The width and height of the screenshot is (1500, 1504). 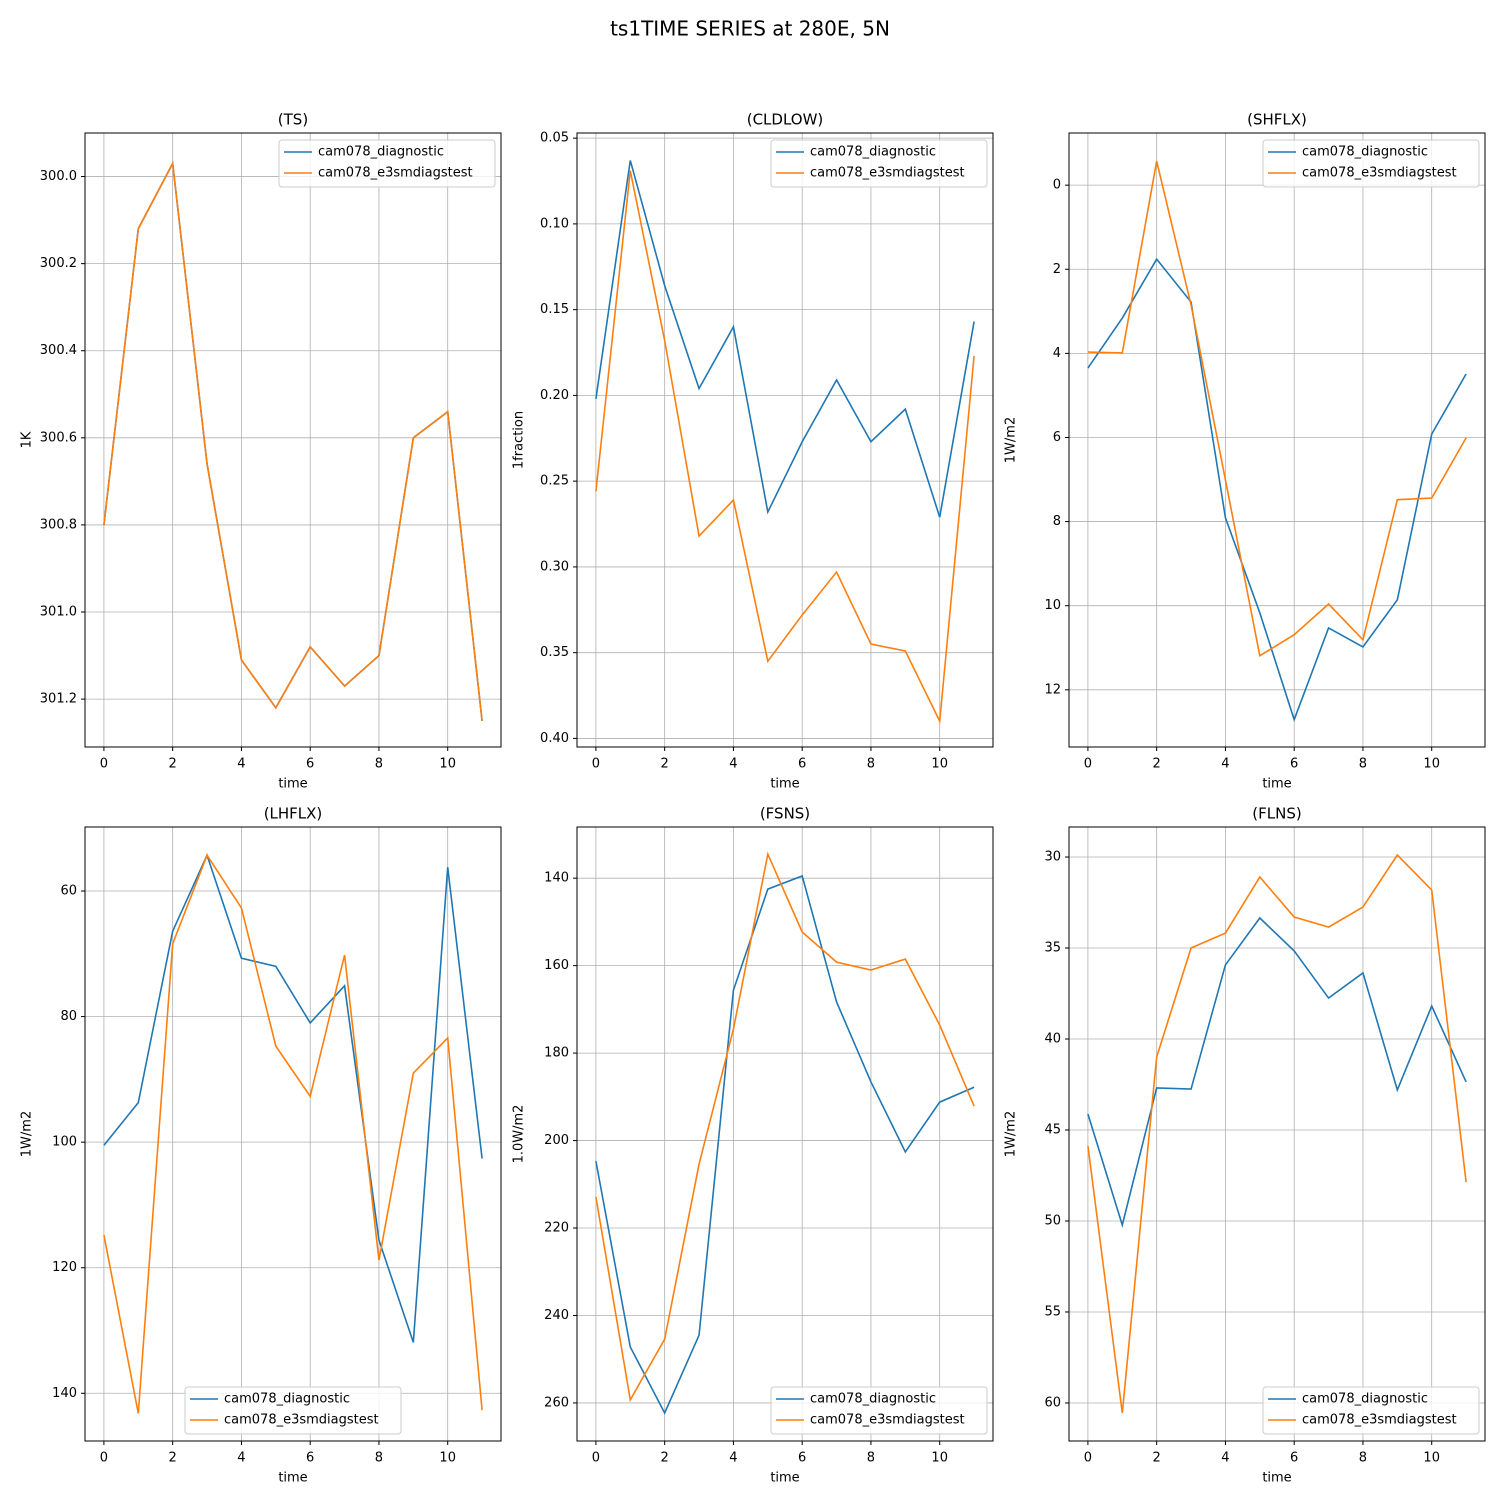 What do you see at coordinates (1052, 1039) in the screenshot?
I see `y-tick-label: 40` at bounding box center [1052, 1039].